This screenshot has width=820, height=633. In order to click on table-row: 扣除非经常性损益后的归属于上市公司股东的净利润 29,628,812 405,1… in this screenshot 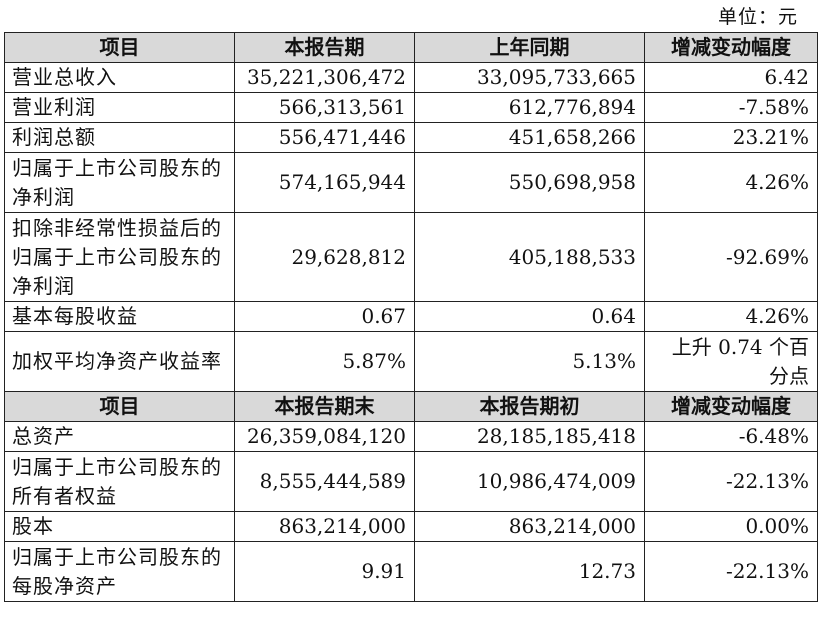, I will do `click(411, 257)`.